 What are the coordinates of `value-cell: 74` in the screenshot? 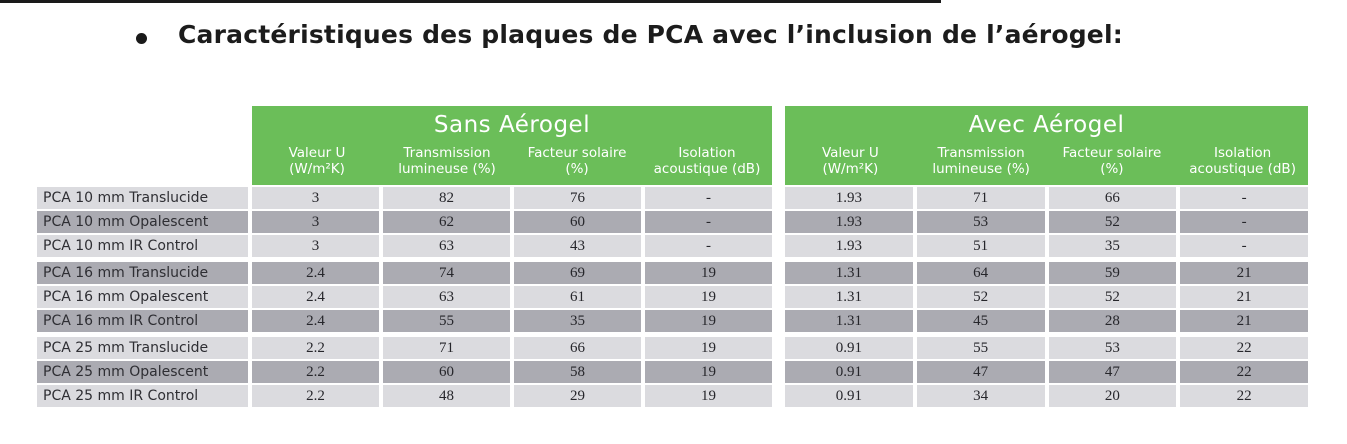 It's located at (446, 273).